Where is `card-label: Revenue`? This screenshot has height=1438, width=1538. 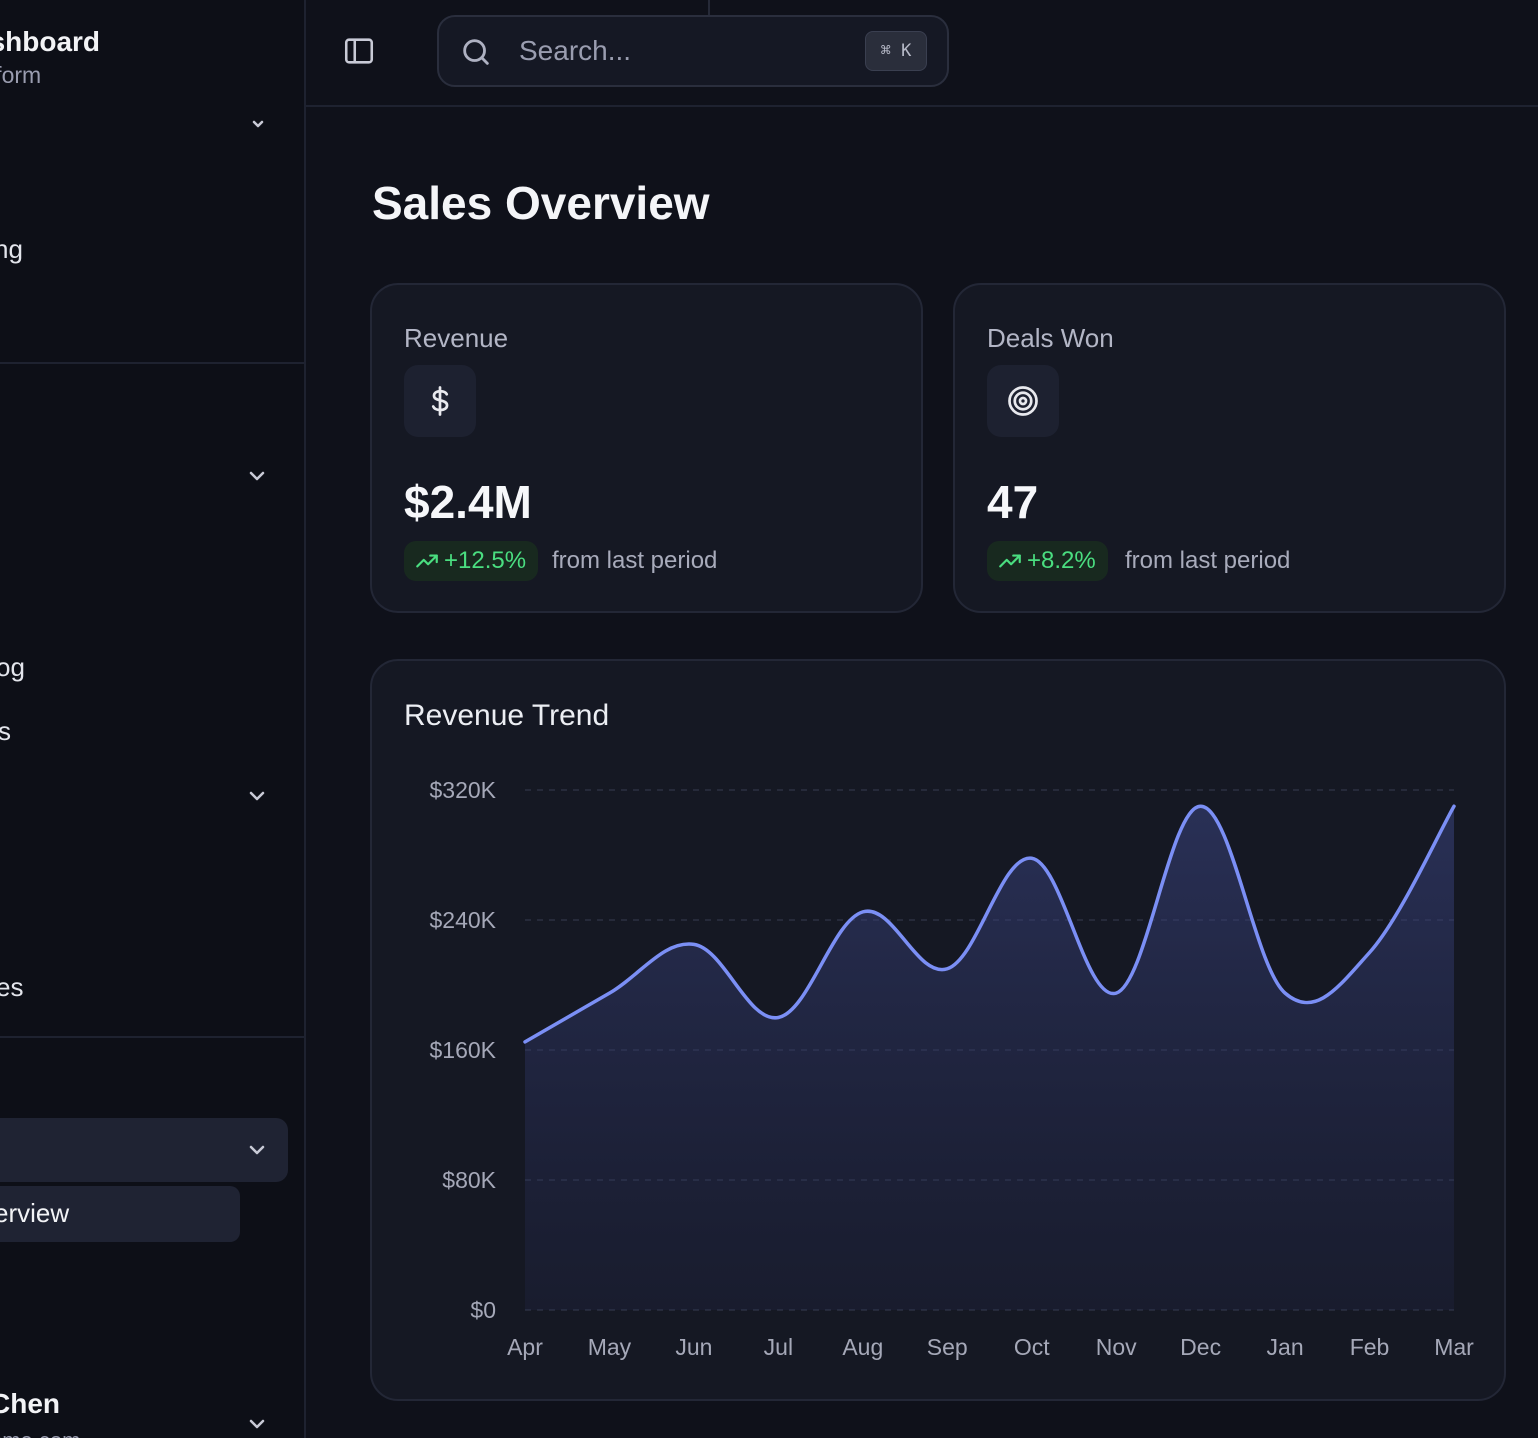 card-label: Revenue is located at coordinates (456, 338).